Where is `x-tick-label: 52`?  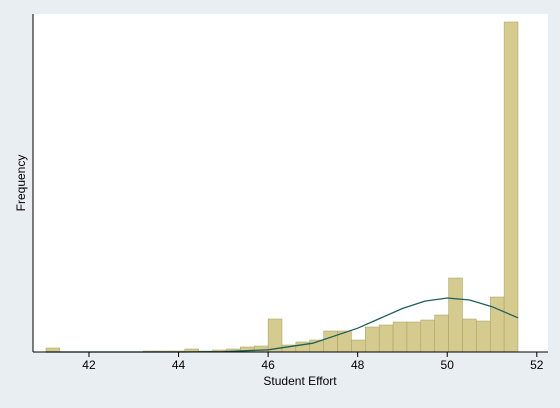 x-tick-label: 52 is located at coordinates (537, 365).